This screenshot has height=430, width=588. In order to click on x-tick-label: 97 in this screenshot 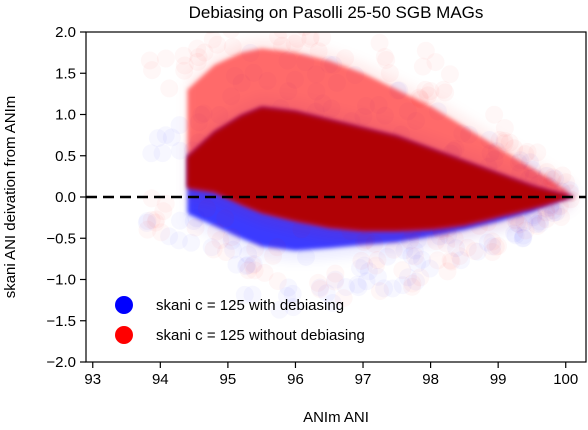, I will do `click(363, 379)`.